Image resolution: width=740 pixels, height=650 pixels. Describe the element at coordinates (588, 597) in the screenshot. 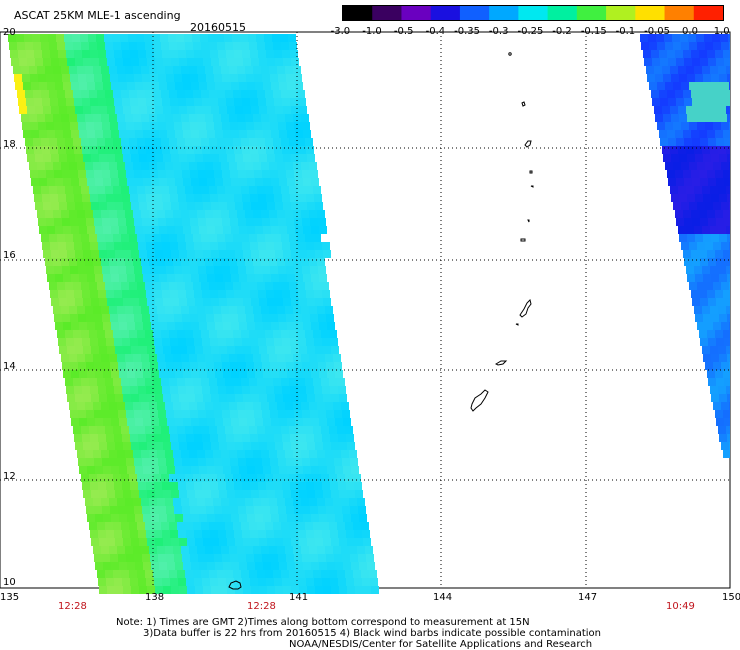

I see `longitude-label: 147` at that location.